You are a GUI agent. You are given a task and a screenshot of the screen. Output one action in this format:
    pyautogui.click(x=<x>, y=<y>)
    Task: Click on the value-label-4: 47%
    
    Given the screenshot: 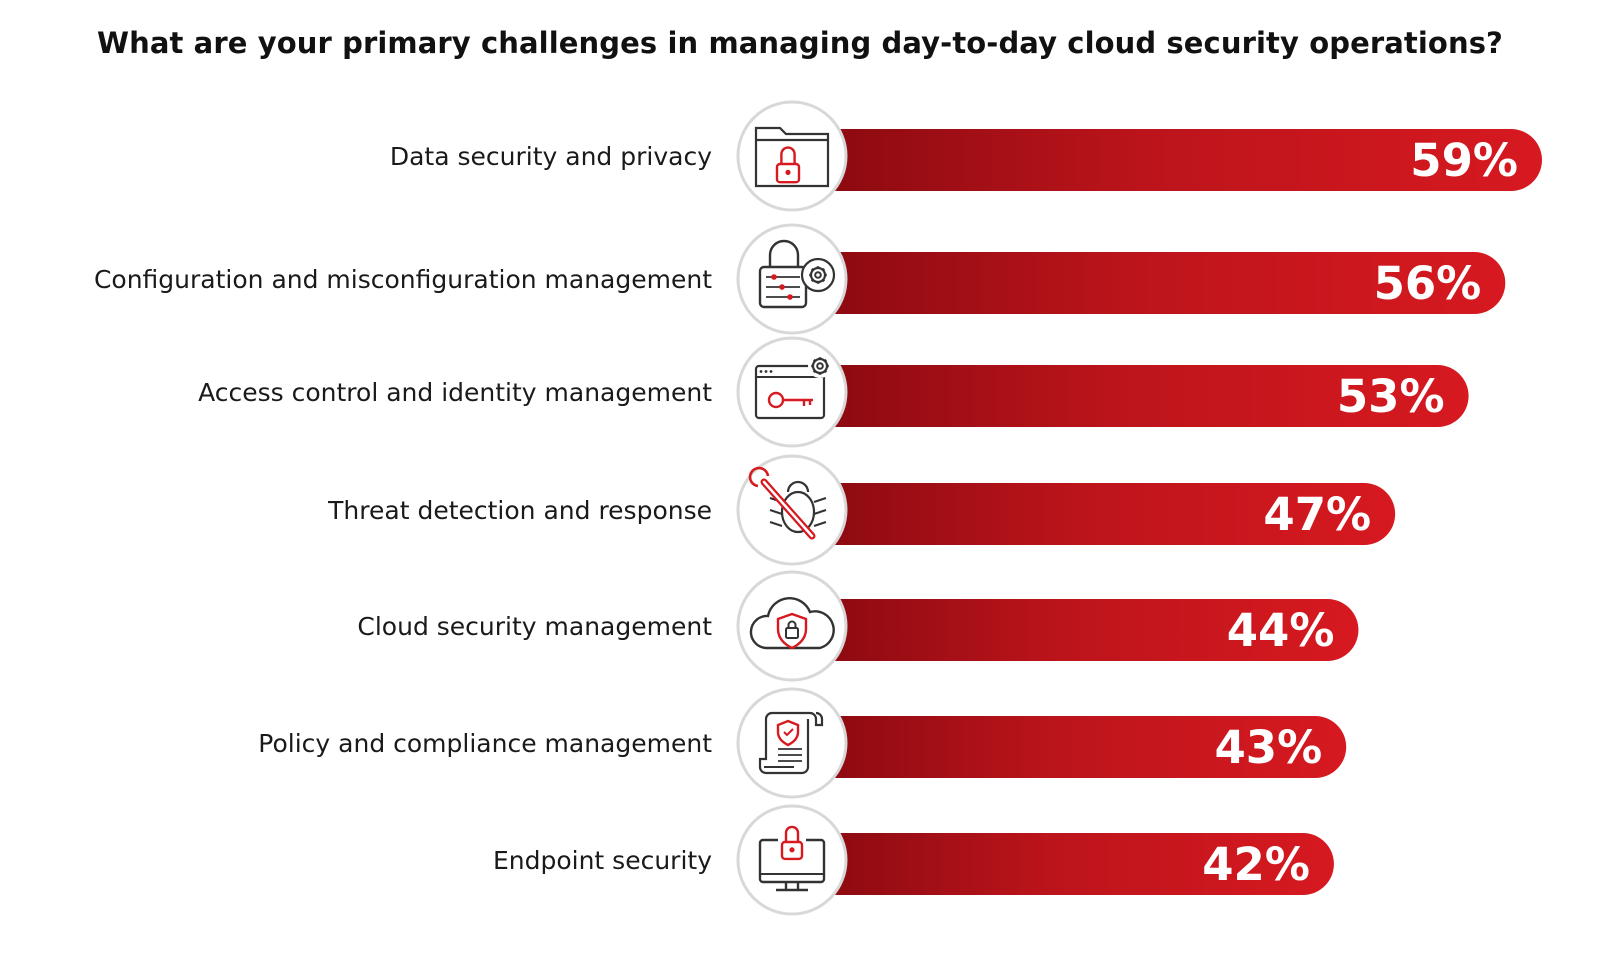 What is the action you would take?
    pyautogui.click(x=1317, y=514)
    